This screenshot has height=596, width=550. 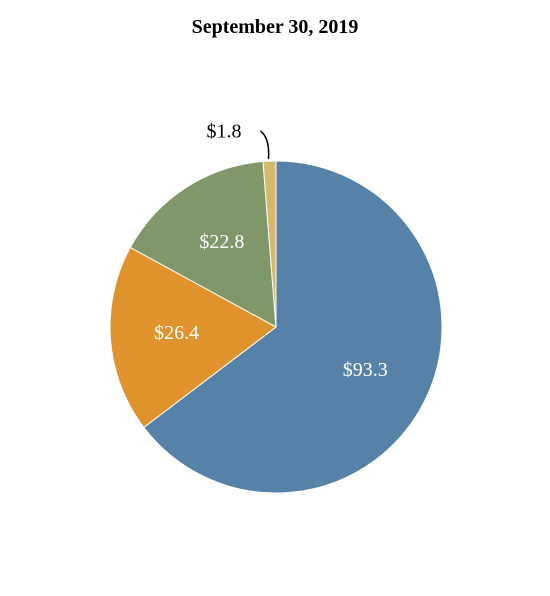 What do you see at coordinates (221, 242) in the screenshot?
I see `slice-value-label: $22.8` at bounding box center [221, 242].